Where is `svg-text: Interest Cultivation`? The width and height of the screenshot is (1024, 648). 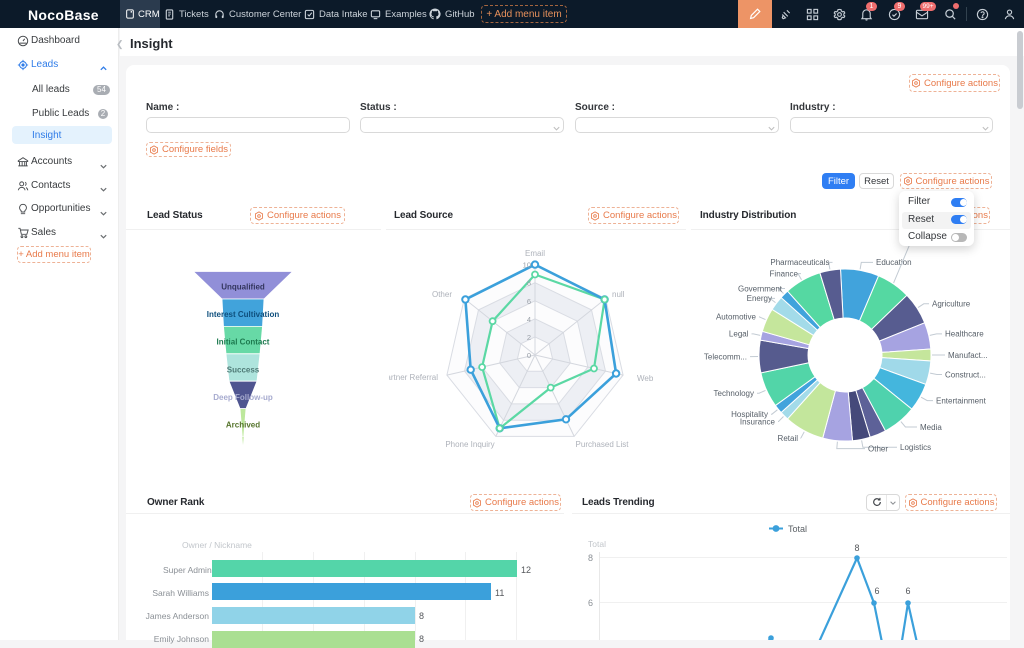
svg-text: Interest Cultivation is located at coordinates (243, 314).